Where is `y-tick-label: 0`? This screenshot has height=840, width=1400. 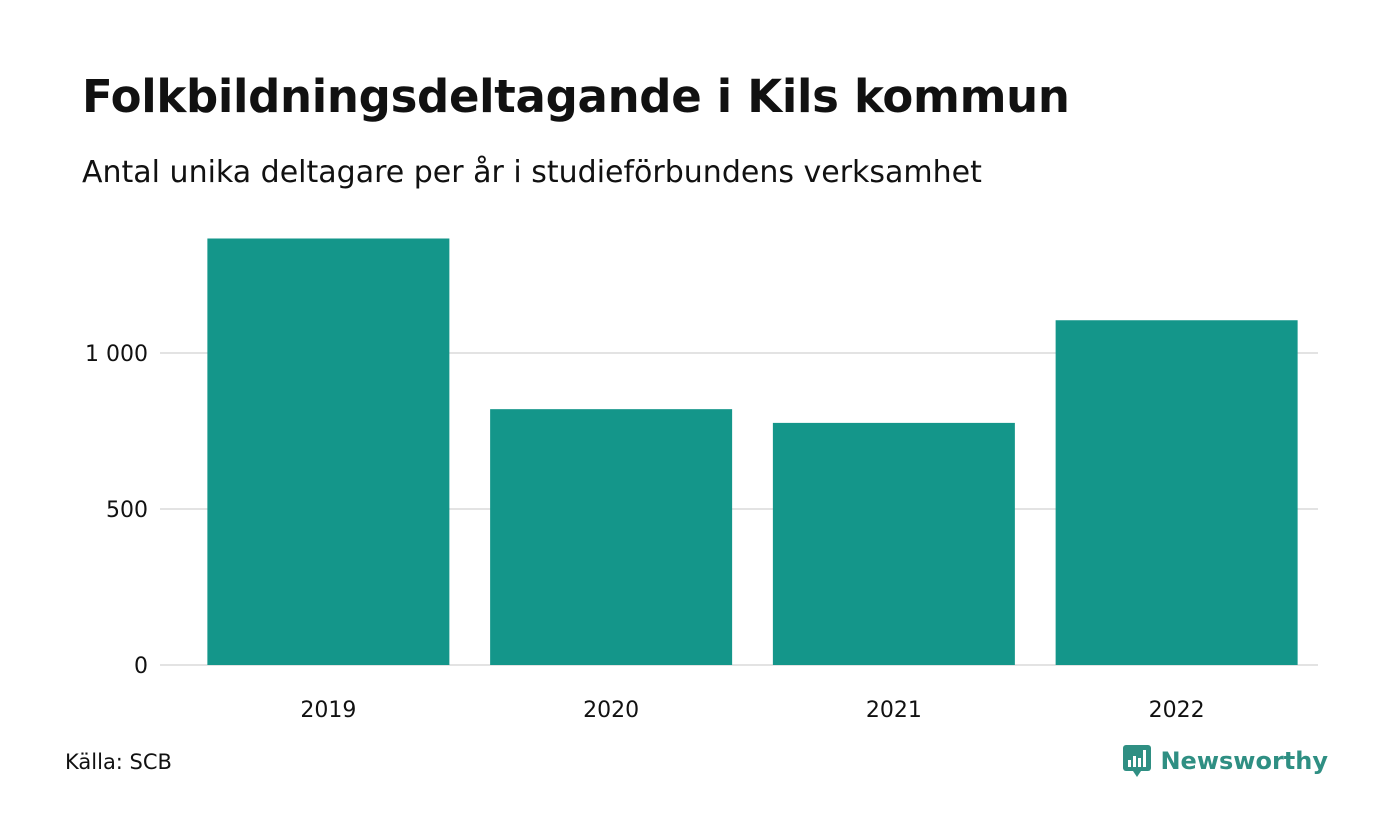 y-tick-label: 0 is located at coordinates (141, 666).